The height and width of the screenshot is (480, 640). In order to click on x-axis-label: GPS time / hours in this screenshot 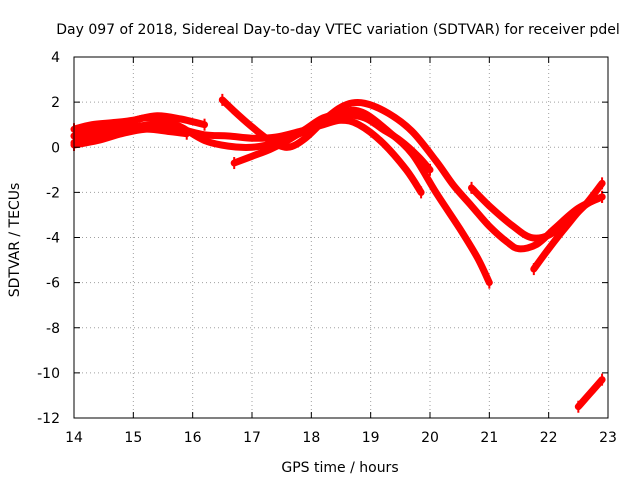, I will do `click(339, 468)`.